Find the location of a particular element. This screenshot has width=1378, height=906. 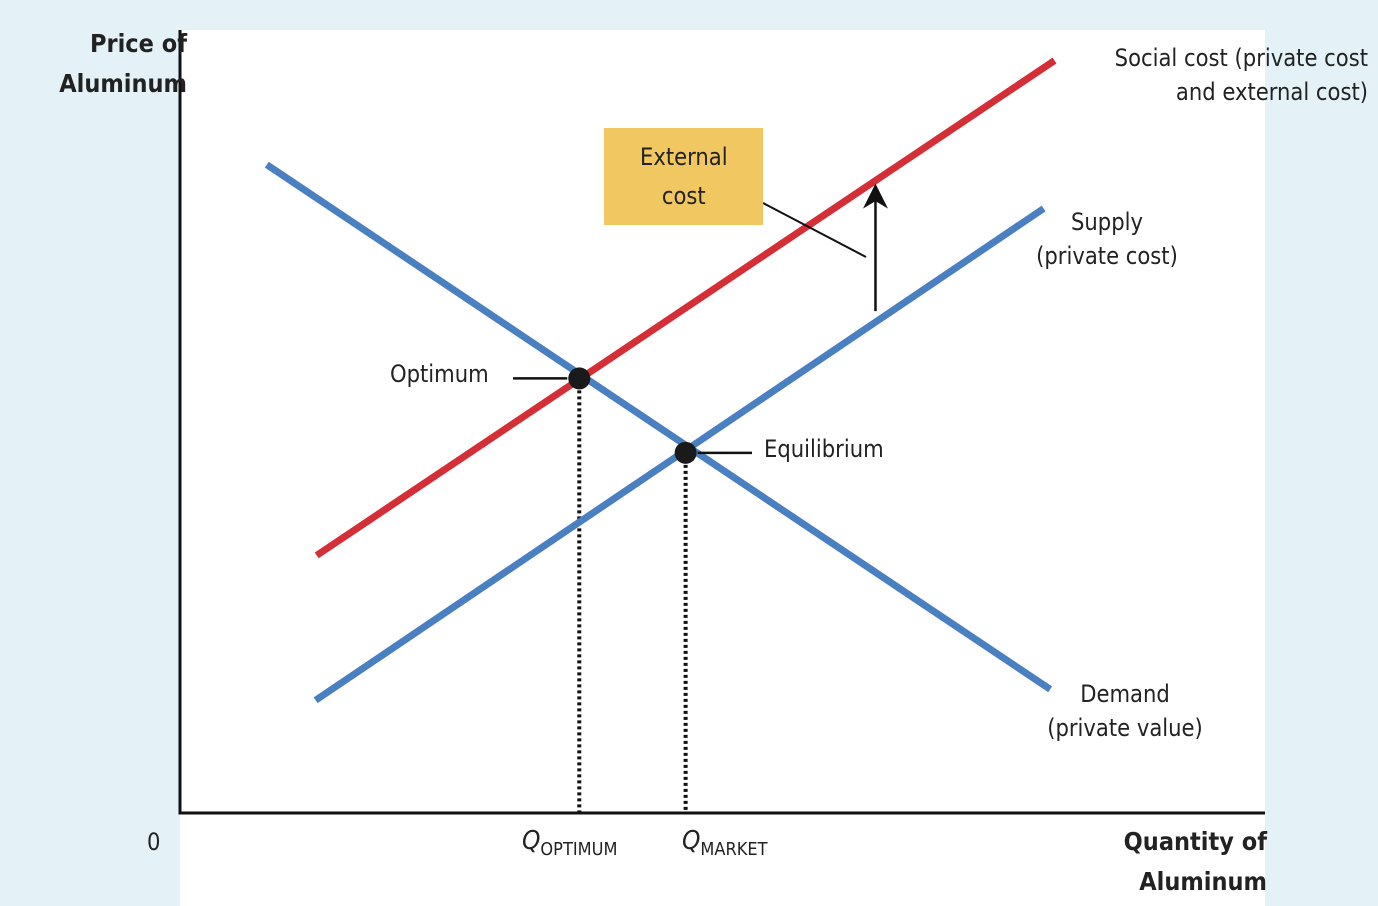

external-cost-callout-line is located at coordinates (814, 230).